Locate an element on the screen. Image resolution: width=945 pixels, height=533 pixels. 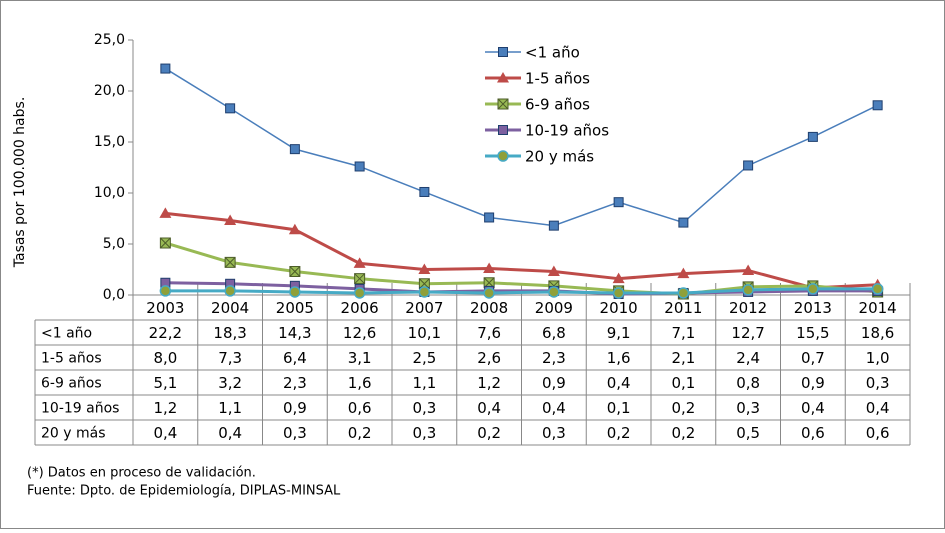
table-cell: 1,0 is located at coordinates (878, 358).